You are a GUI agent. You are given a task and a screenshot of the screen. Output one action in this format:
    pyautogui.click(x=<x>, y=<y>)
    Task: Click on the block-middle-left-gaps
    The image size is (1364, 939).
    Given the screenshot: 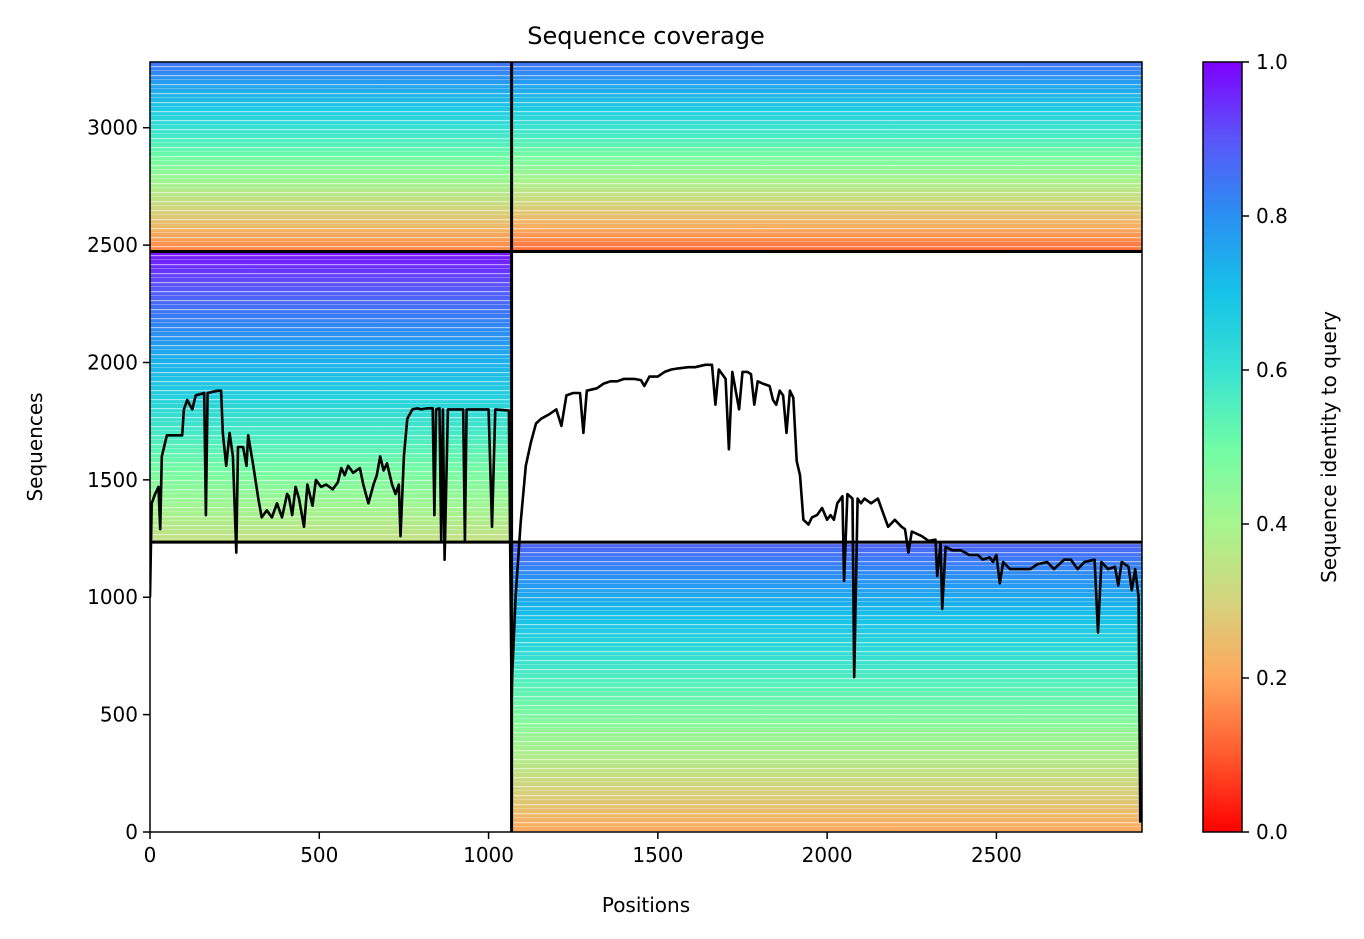 What is the action you would take?
    pyautogui.click(x=331, y=397)
    